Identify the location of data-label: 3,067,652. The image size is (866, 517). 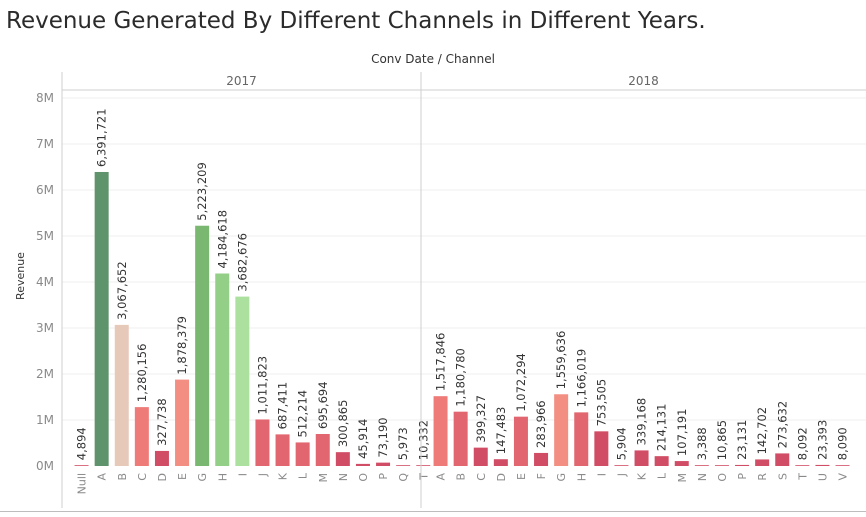
(122, 290).